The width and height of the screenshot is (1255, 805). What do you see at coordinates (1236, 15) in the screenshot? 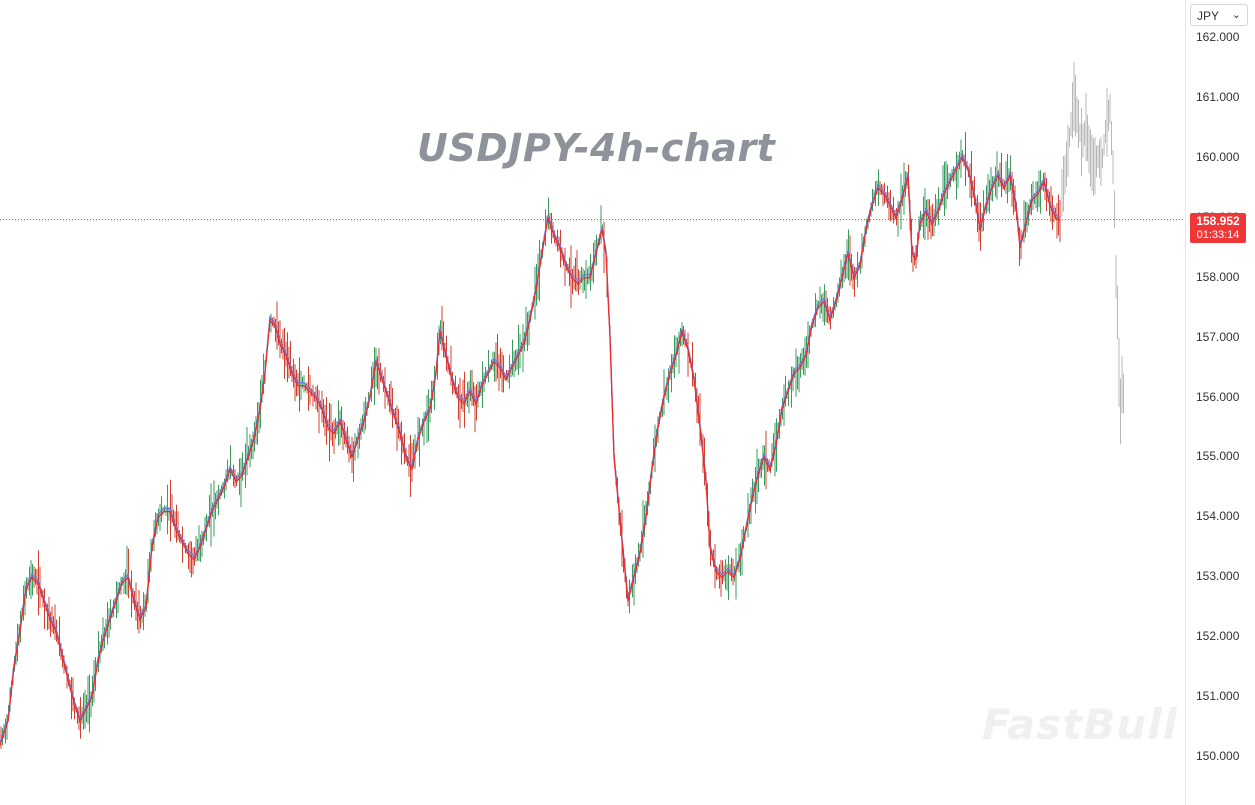
I see `chevron-down-icon: ⌄` at bounding box center [1236, 15].